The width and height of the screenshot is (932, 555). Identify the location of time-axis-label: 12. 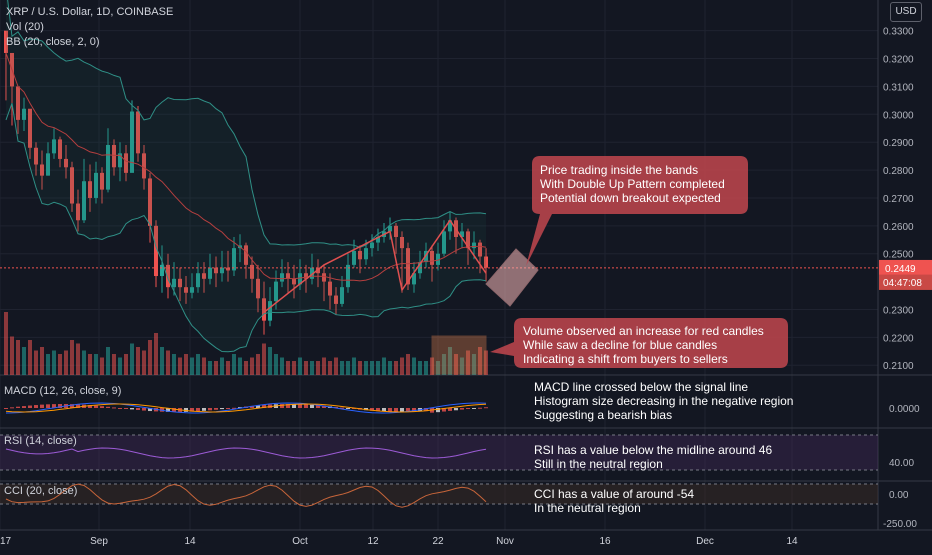
(373, 541).